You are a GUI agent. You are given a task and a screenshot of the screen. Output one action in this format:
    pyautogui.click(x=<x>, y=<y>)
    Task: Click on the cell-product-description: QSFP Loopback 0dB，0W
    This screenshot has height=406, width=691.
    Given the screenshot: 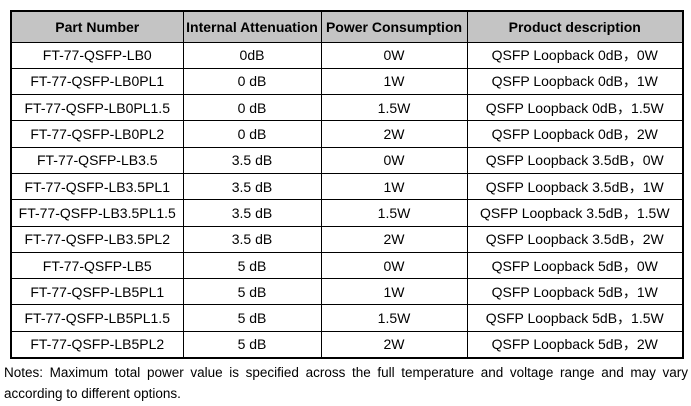 What is the action you would take?
    pyautogui.click(x=575, y=55)
    